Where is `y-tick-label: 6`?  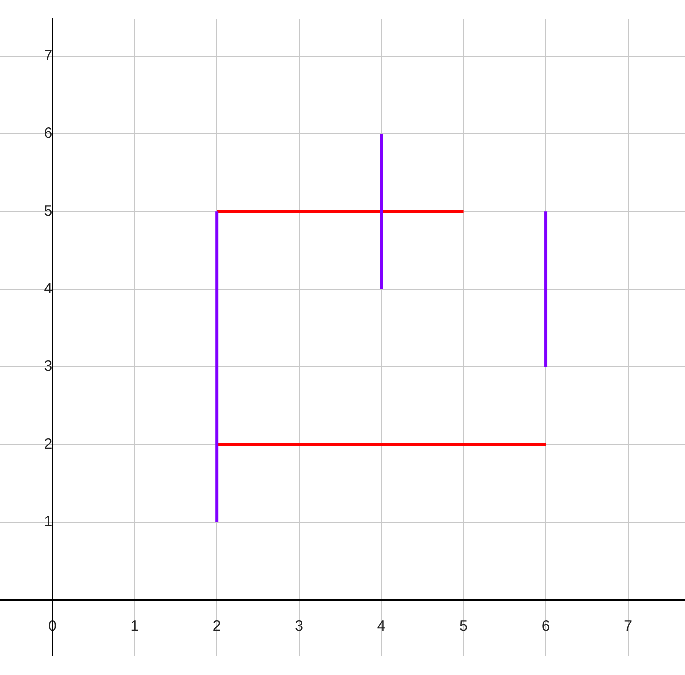
y-tick-label: 6 is located at coordinates (48, 133).